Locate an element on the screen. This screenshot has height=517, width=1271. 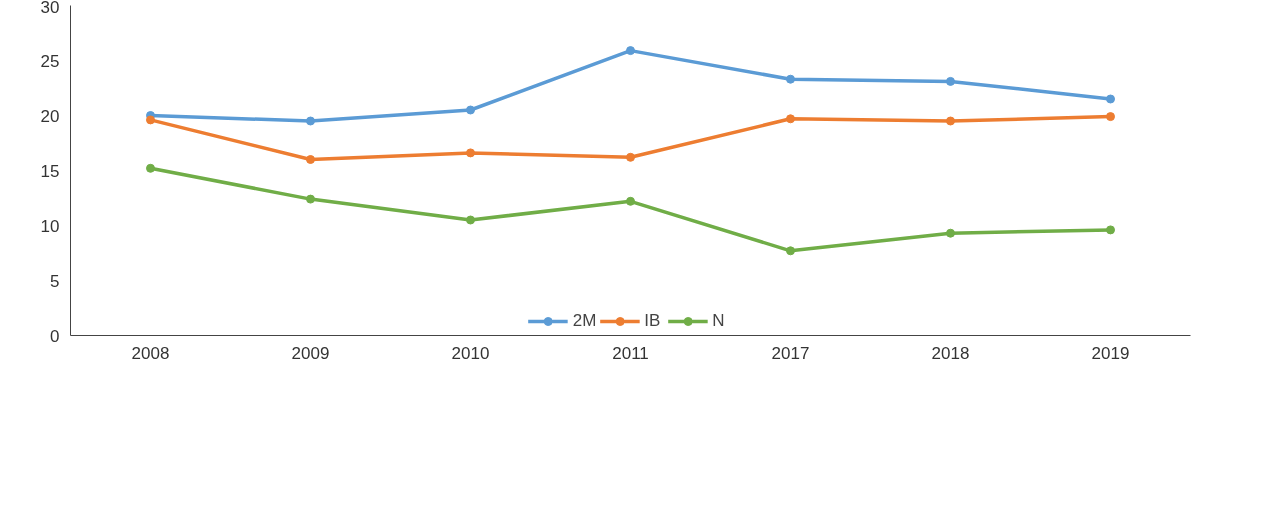
x-tick-label: 2009 is located at coordinates (310, 353).